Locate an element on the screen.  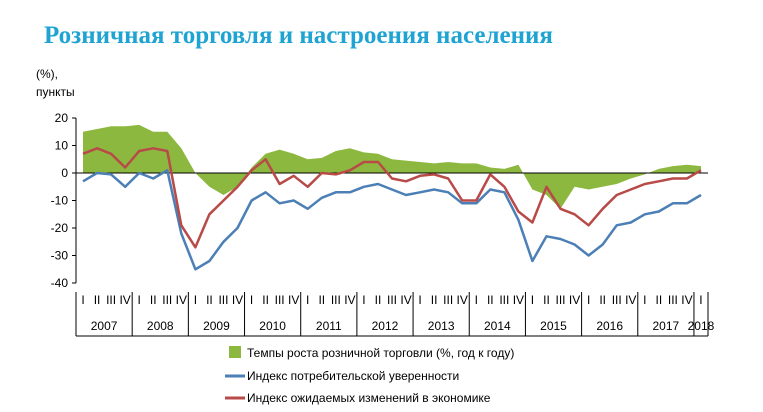
x-year-label: 2013 is located at coordinates (441, 326).